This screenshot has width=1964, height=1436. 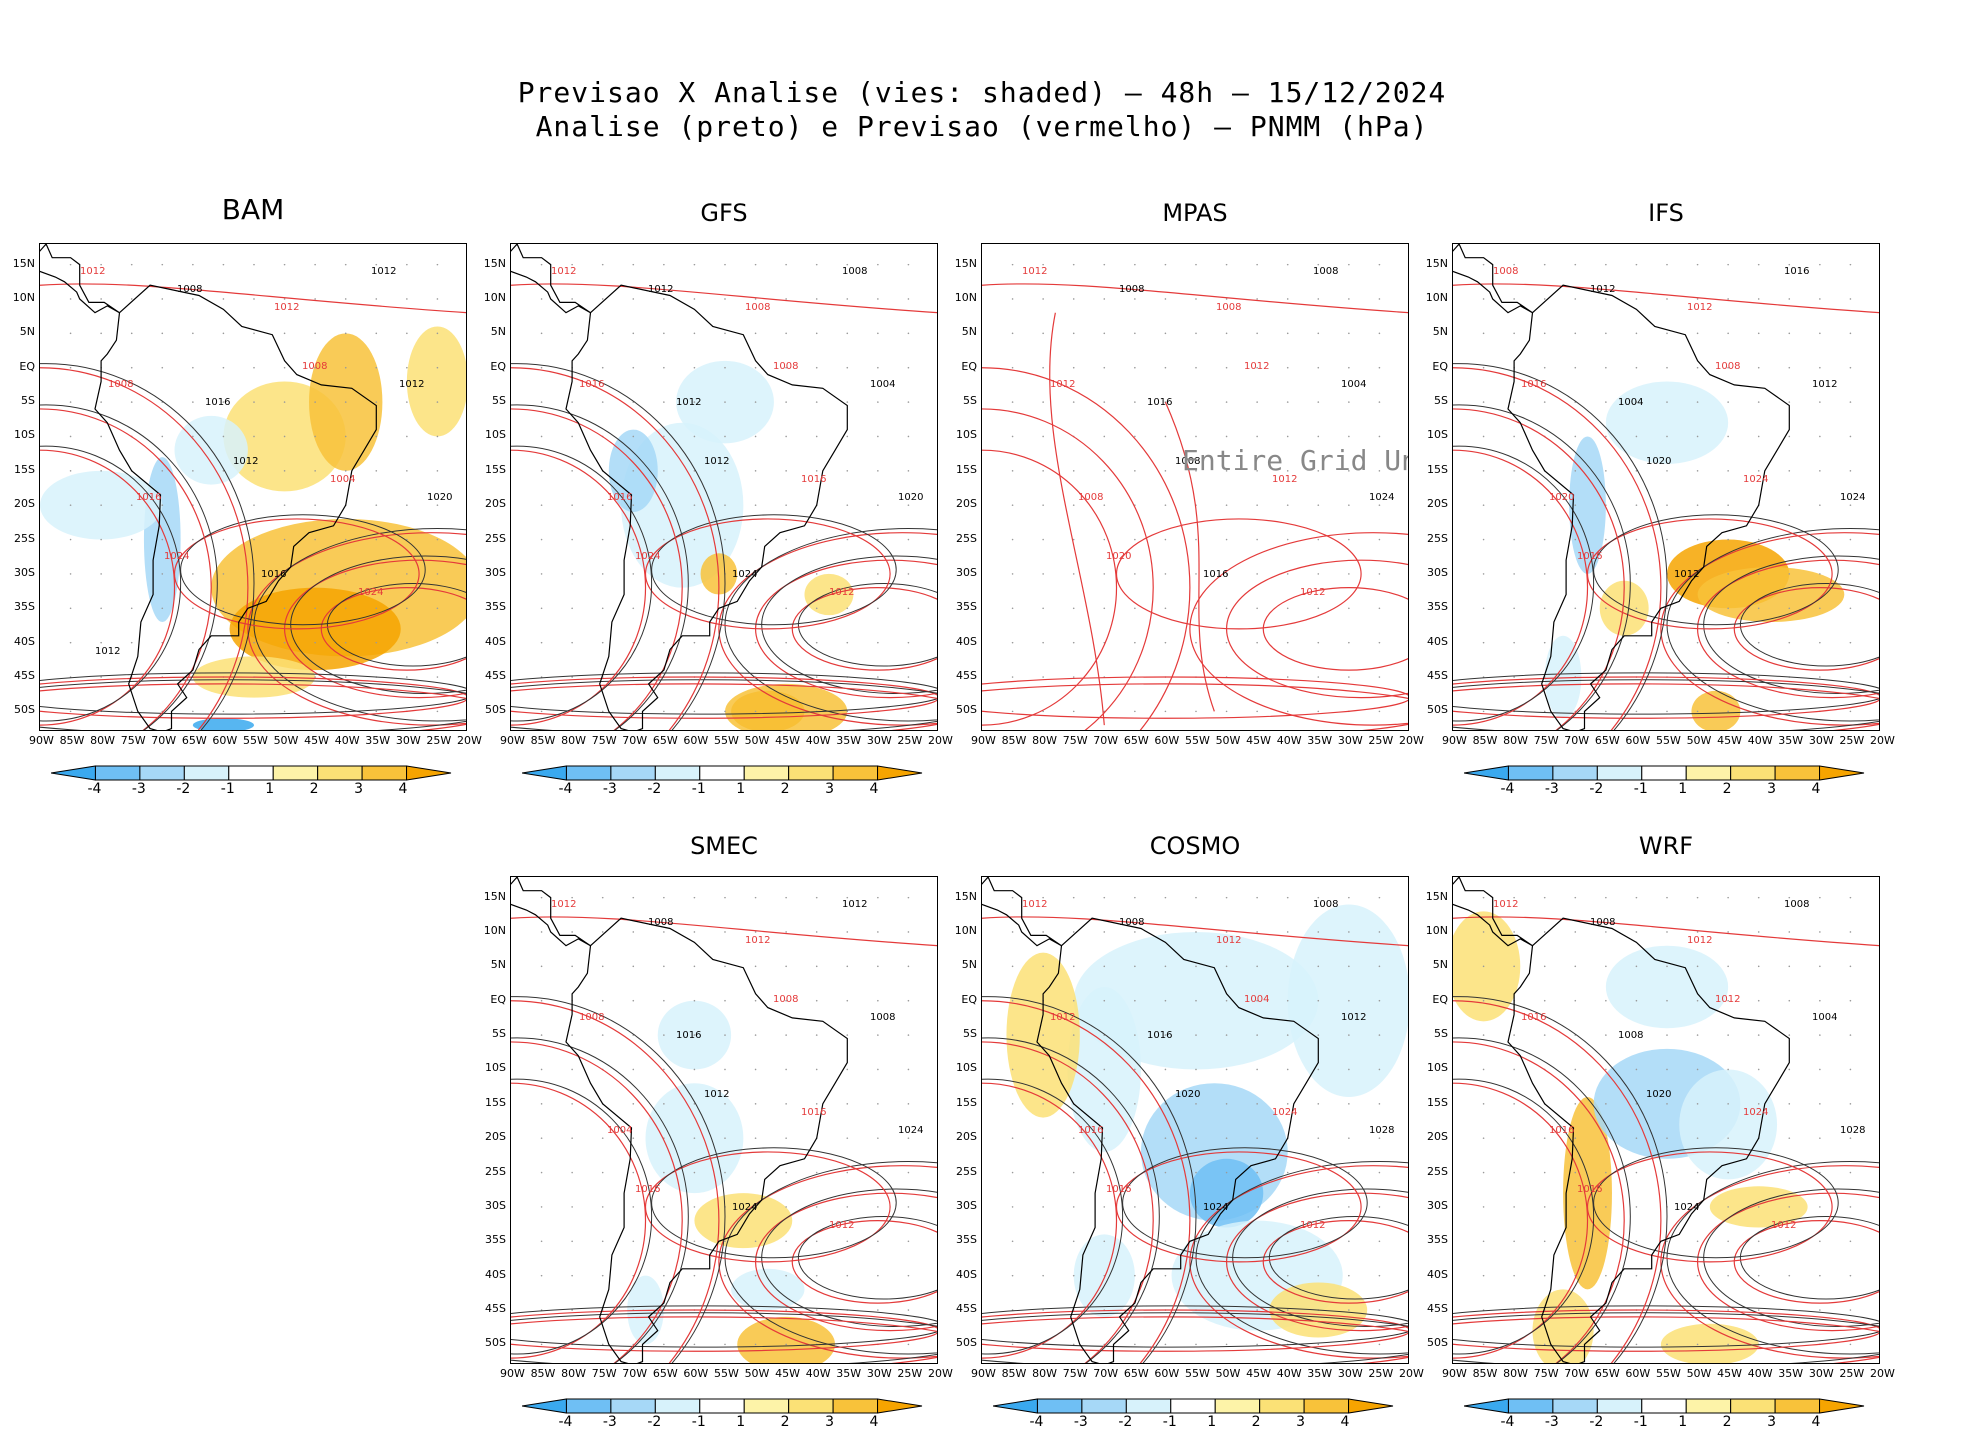 What do you see at coordinates (1673, 1408) in the screenshot?
I see `colorbar-container` at bounding box center [1673, 1408].